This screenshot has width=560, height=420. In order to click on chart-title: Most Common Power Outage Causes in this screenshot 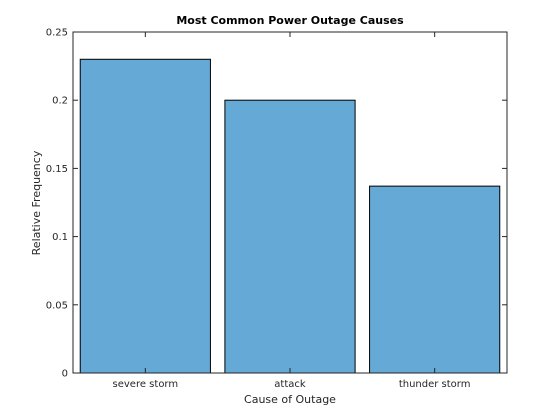, I will do `click(290, 20)`.